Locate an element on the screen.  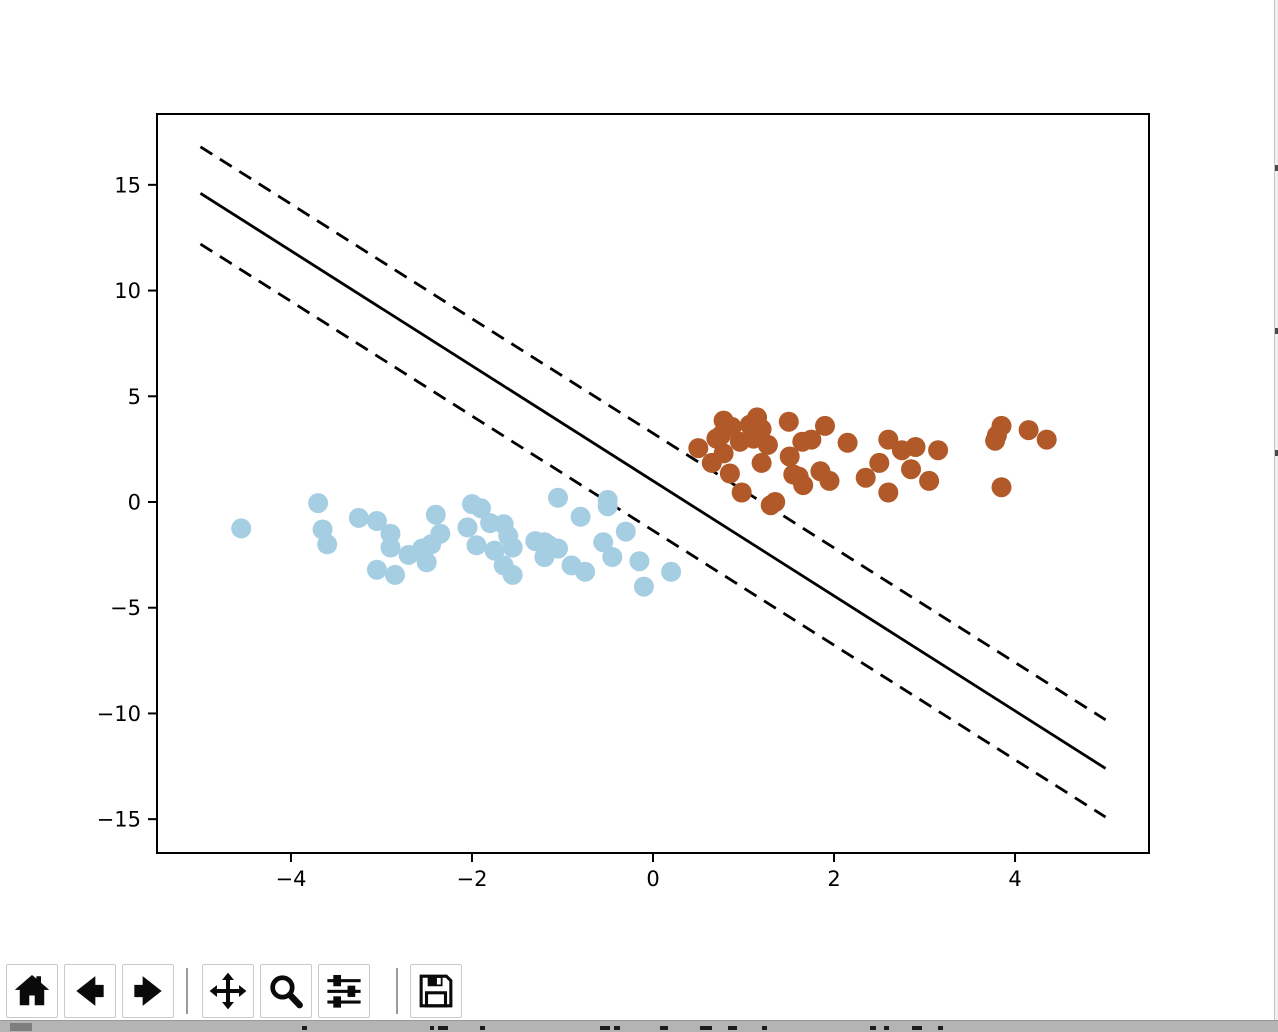
y-tick-label: −10 is located at coordinates (119, 714).